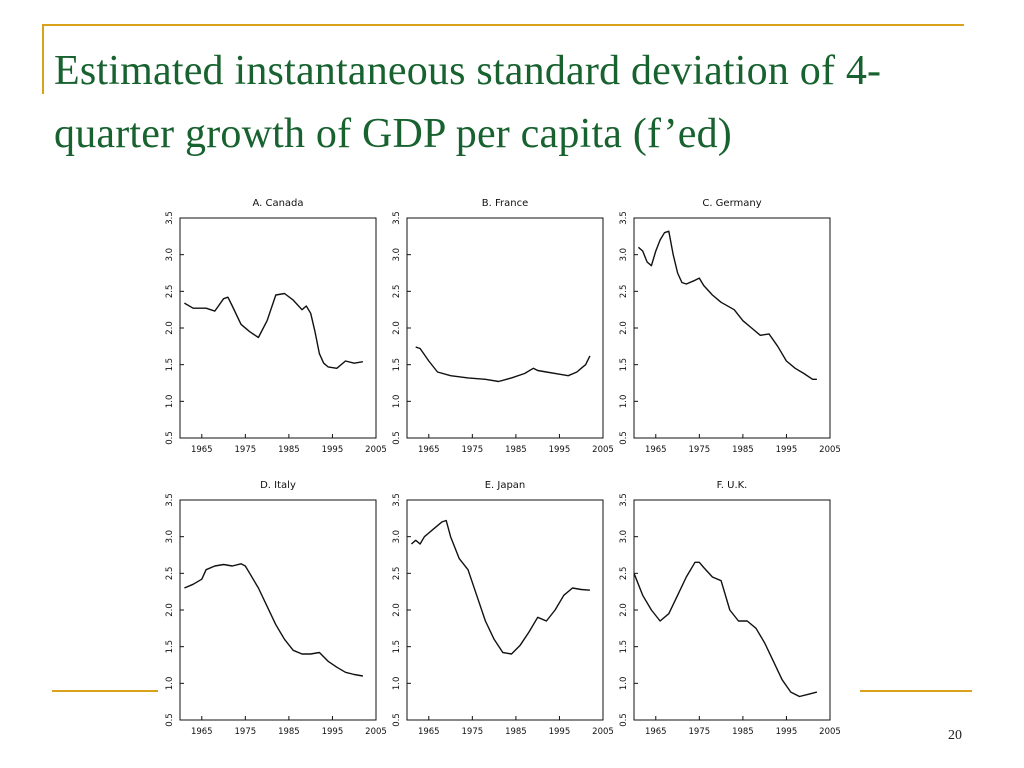 Image resolution: width=1024 pixels, height=768 pixels. Describe the element at coordinates (278, 485) in the screenshot. I see `chart-title: D. Italy` at that location.